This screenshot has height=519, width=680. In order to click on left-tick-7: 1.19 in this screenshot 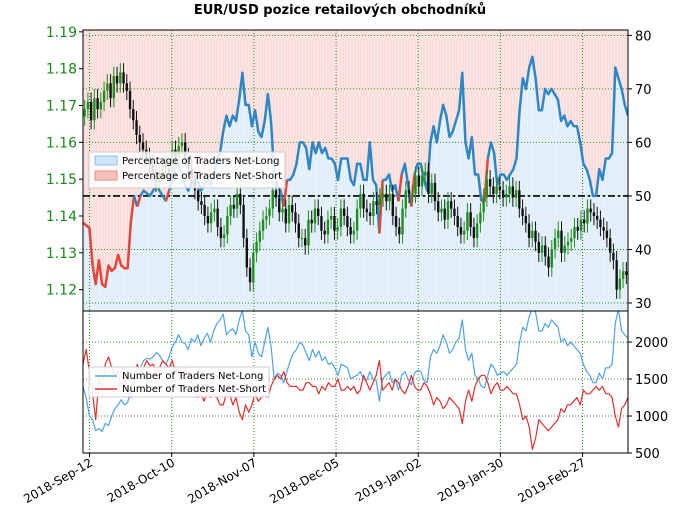, I will do `click(61, 33)`.